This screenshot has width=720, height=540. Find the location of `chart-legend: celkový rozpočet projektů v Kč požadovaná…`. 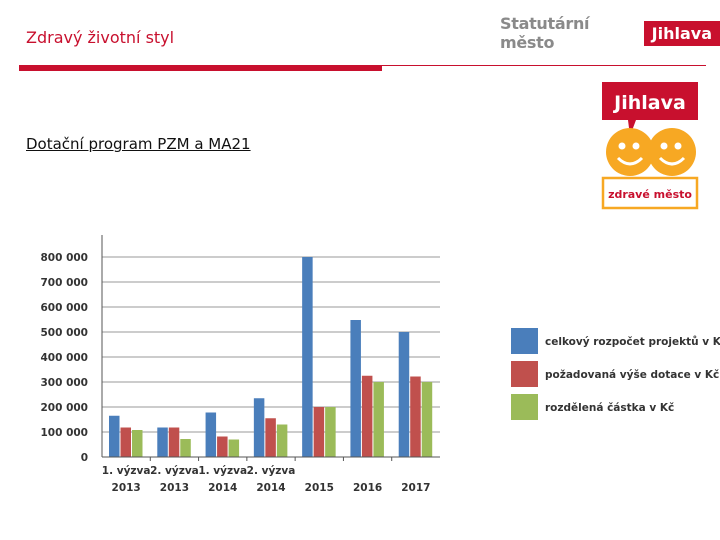

chart-legend: celkový rozpočet projektů v Kč požadovaná… is located at coordinates (615, 374).